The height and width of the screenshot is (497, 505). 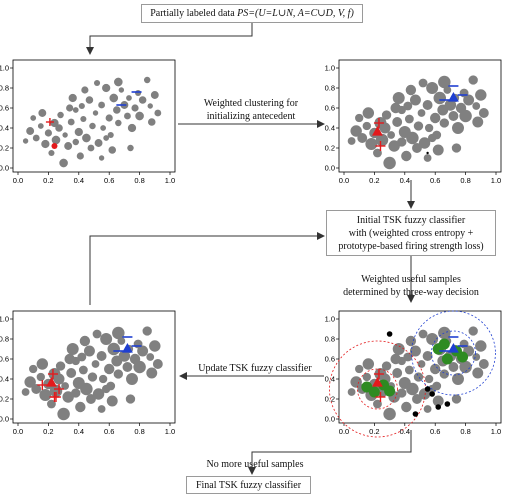 I want to click on final-classifier-box: Final TSK fuzzy classifier, so click(x=248, y=485).